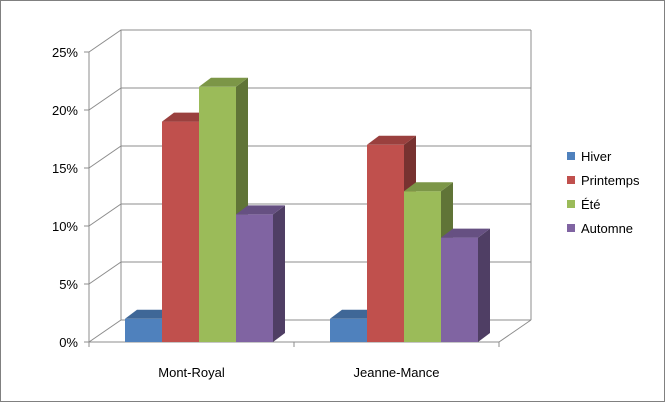 Image resolution: width=665 pixels, height=403 pixels. What do you see at coordinates (65, 110) in the screenshot?
I see `y-tick-label: 20%` at bounding box center [65, 110].